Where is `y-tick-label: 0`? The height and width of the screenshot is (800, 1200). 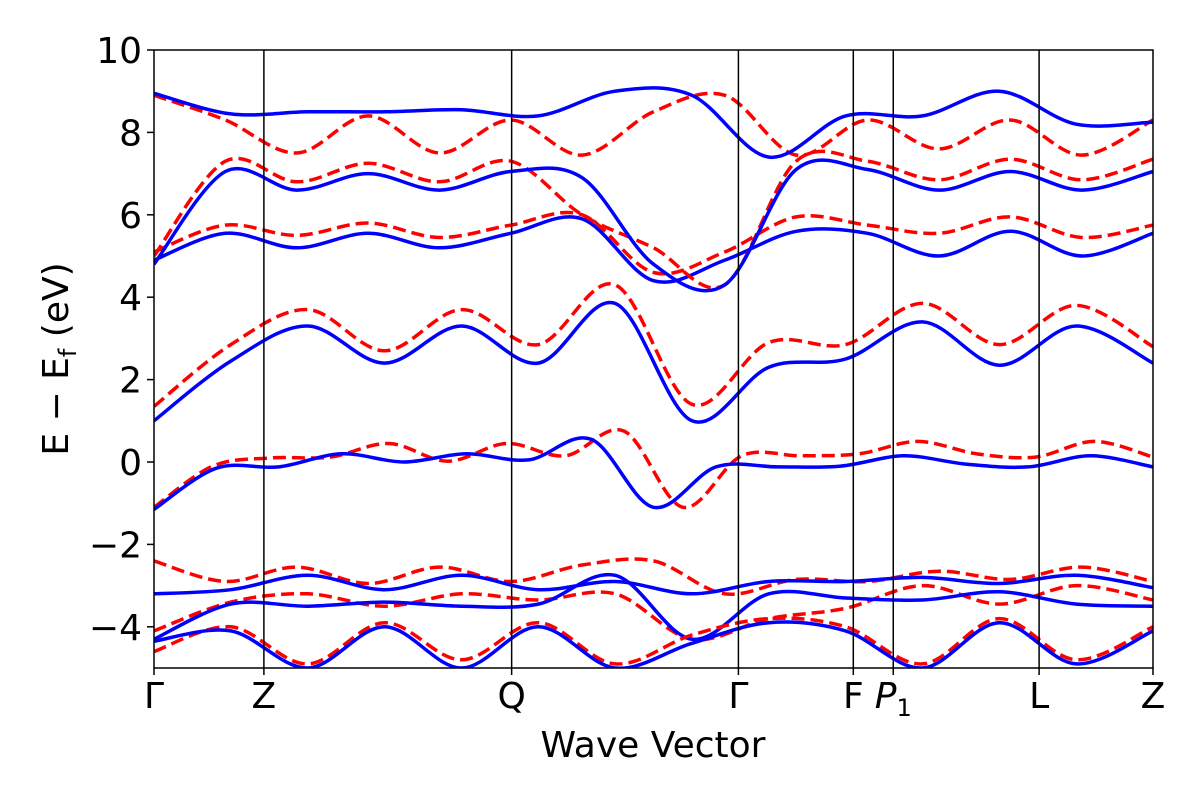 y-tick-label: 0 is located at coordinates (130, 463).